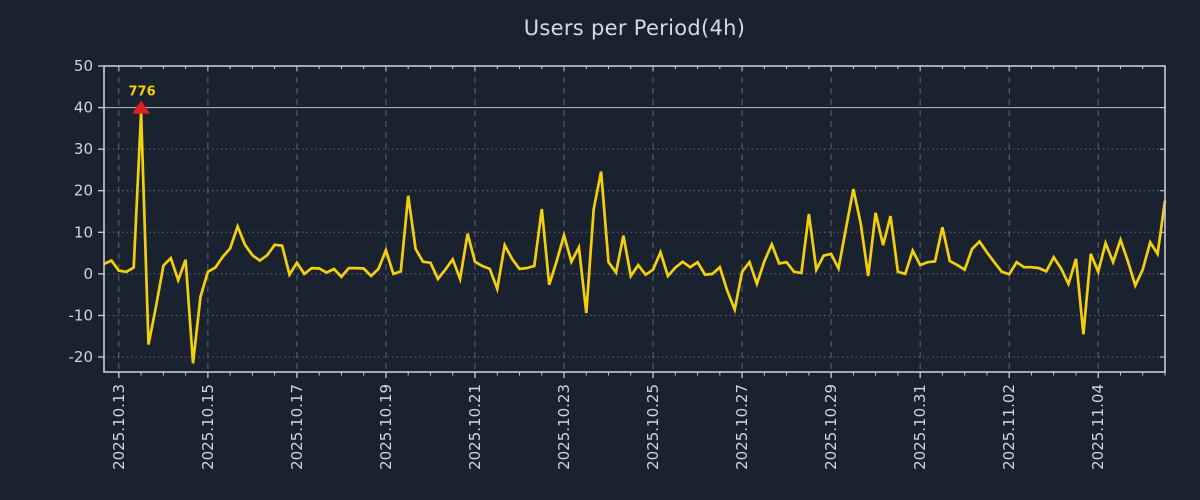 The image size is (1200, 500). I want to click on x-tick-label: 2025.10.17, so click(297, 427).